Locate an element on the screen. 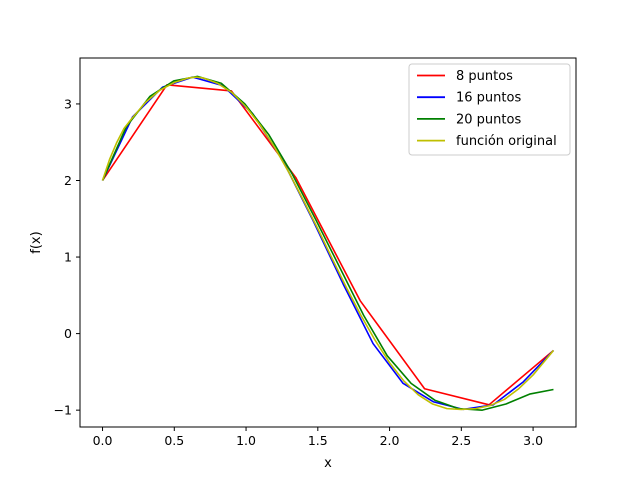  y-tick-label: 0 is located at coordinates (68, 333).